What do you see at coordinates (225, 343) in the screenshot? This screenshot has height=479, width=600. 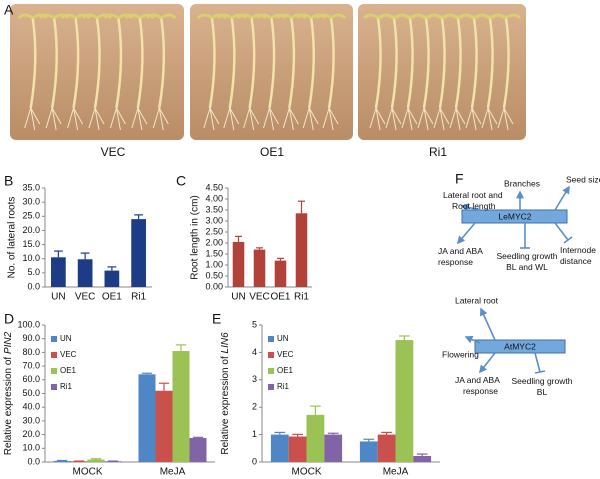 I see `y-axis-label-part: LIN6` at bounding box center [225, 343].